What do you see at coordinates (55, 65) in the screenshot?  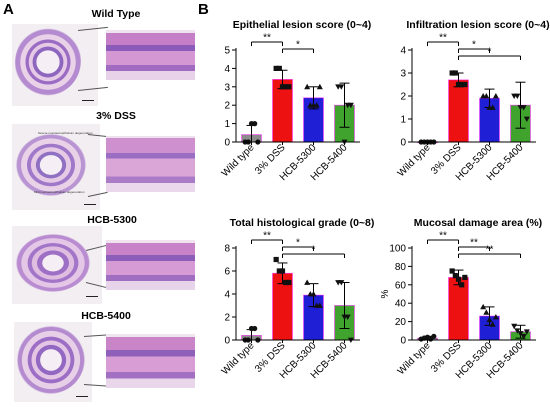 I see `histology-lowmag-wild-type` at bounding box center [55, 65].